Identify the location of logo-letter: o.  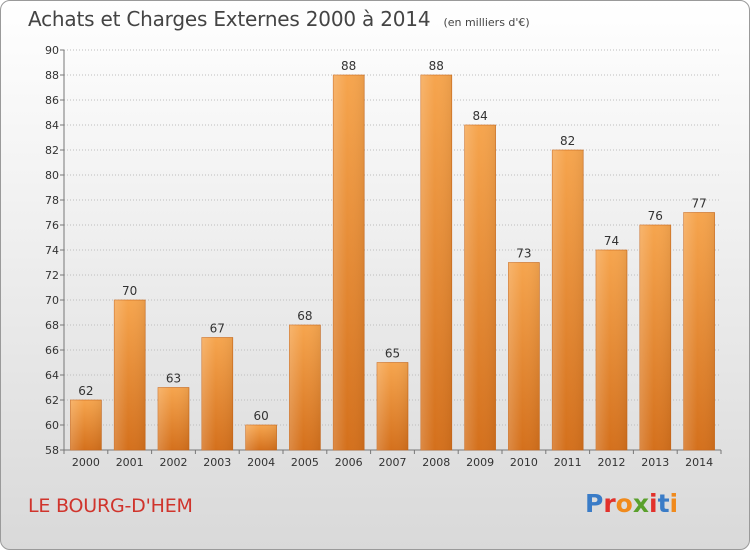
(624, 503).